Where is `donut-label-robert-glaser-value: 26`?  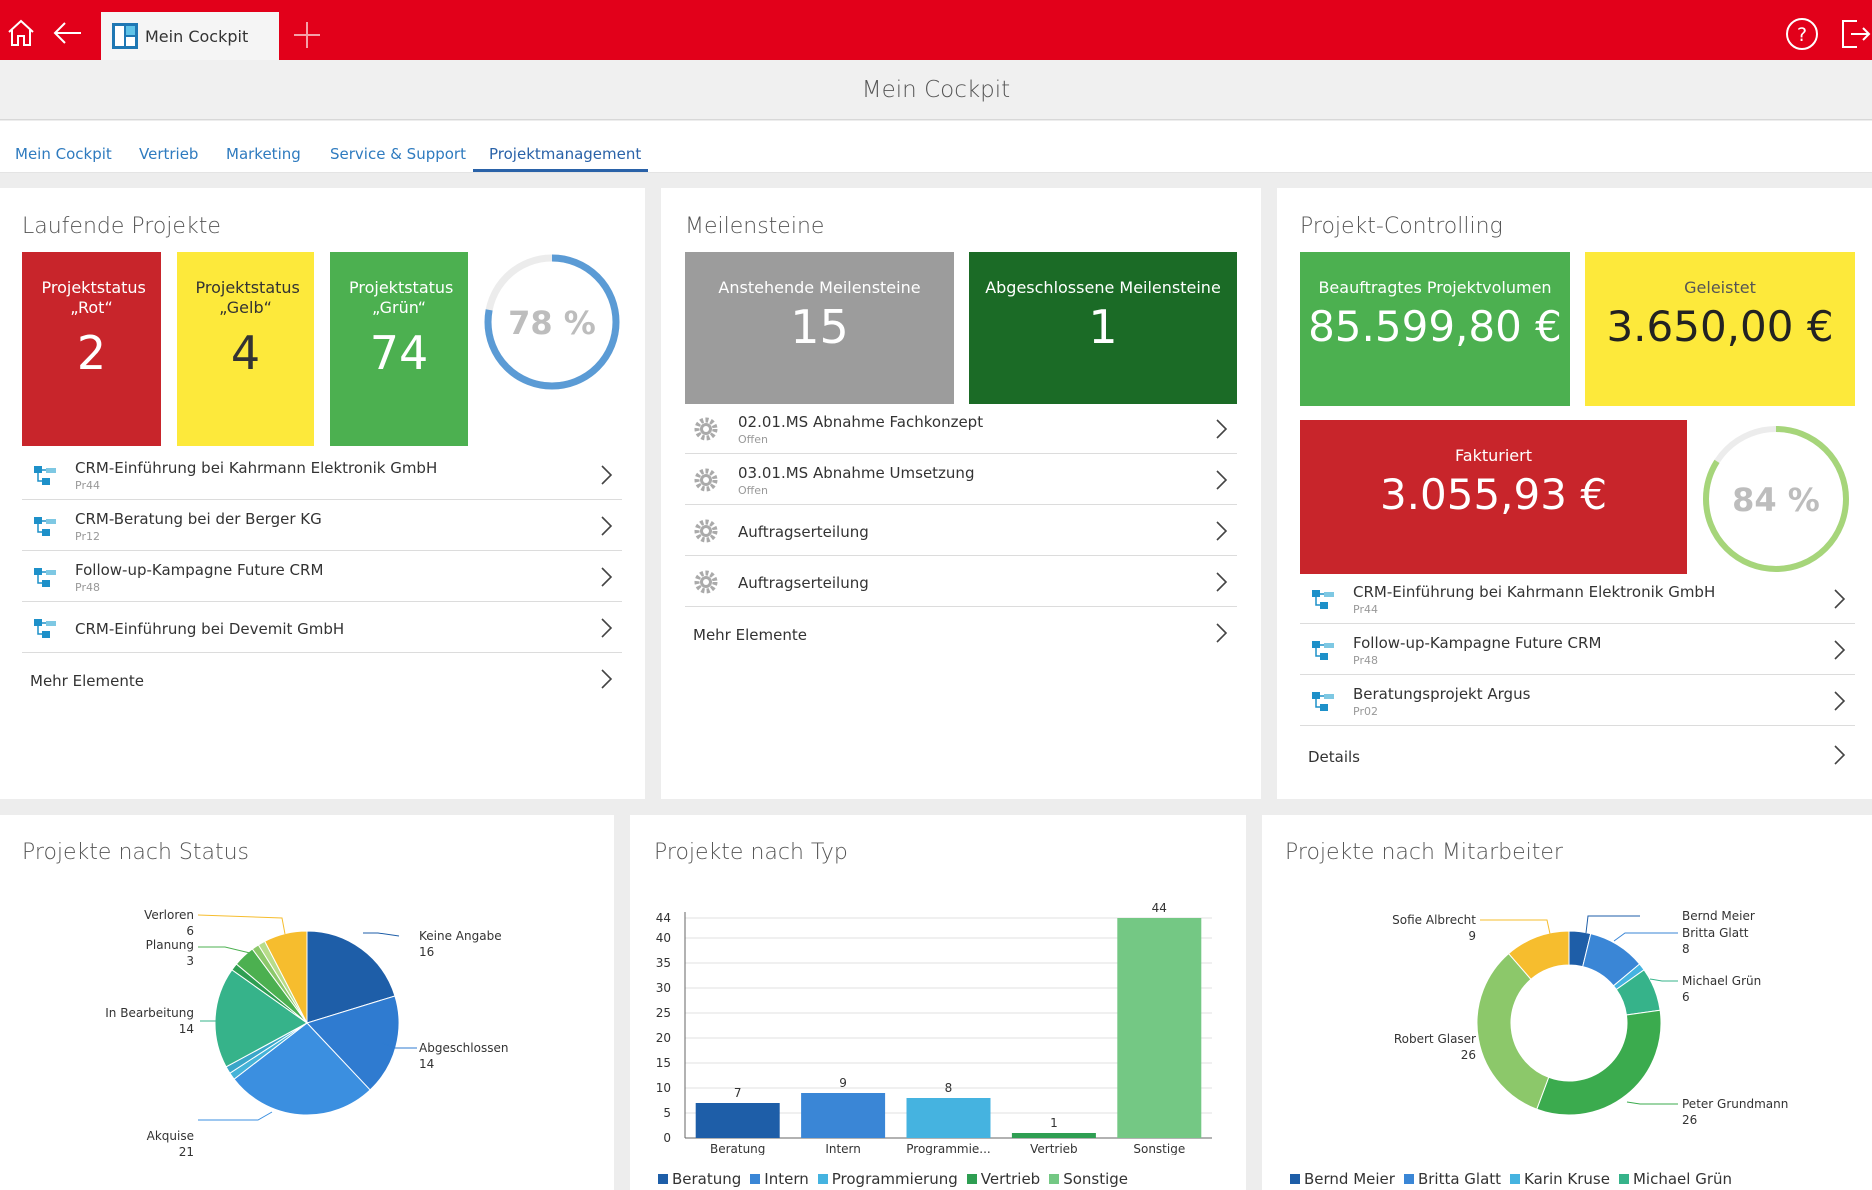 donut-label-robert-glaser-value: 26 is located at coordinates (1468, 1055).